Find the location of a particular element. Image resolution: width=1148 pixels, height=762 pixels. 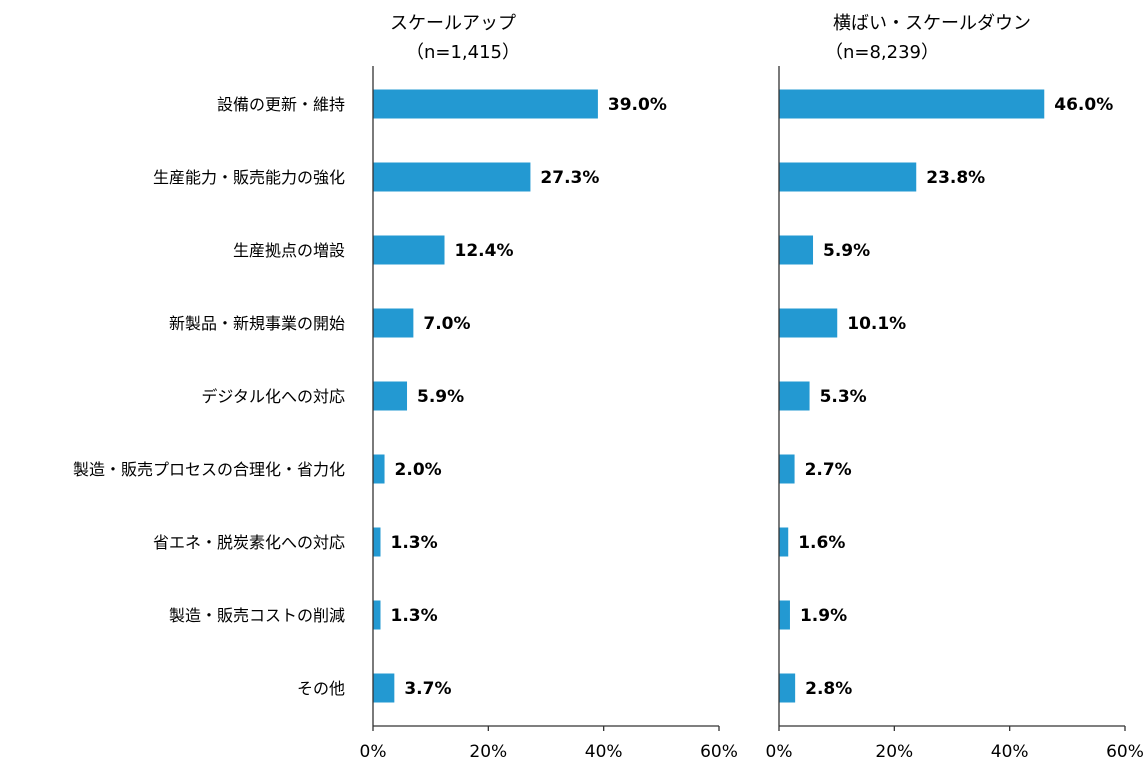

category-label: デジタル化への対応 is located at coordinates (273, 396).